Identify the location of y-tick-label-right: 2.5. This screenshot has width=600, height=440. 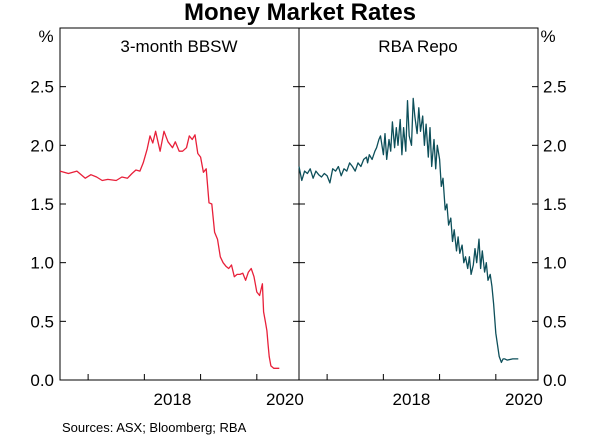
(555, 87).